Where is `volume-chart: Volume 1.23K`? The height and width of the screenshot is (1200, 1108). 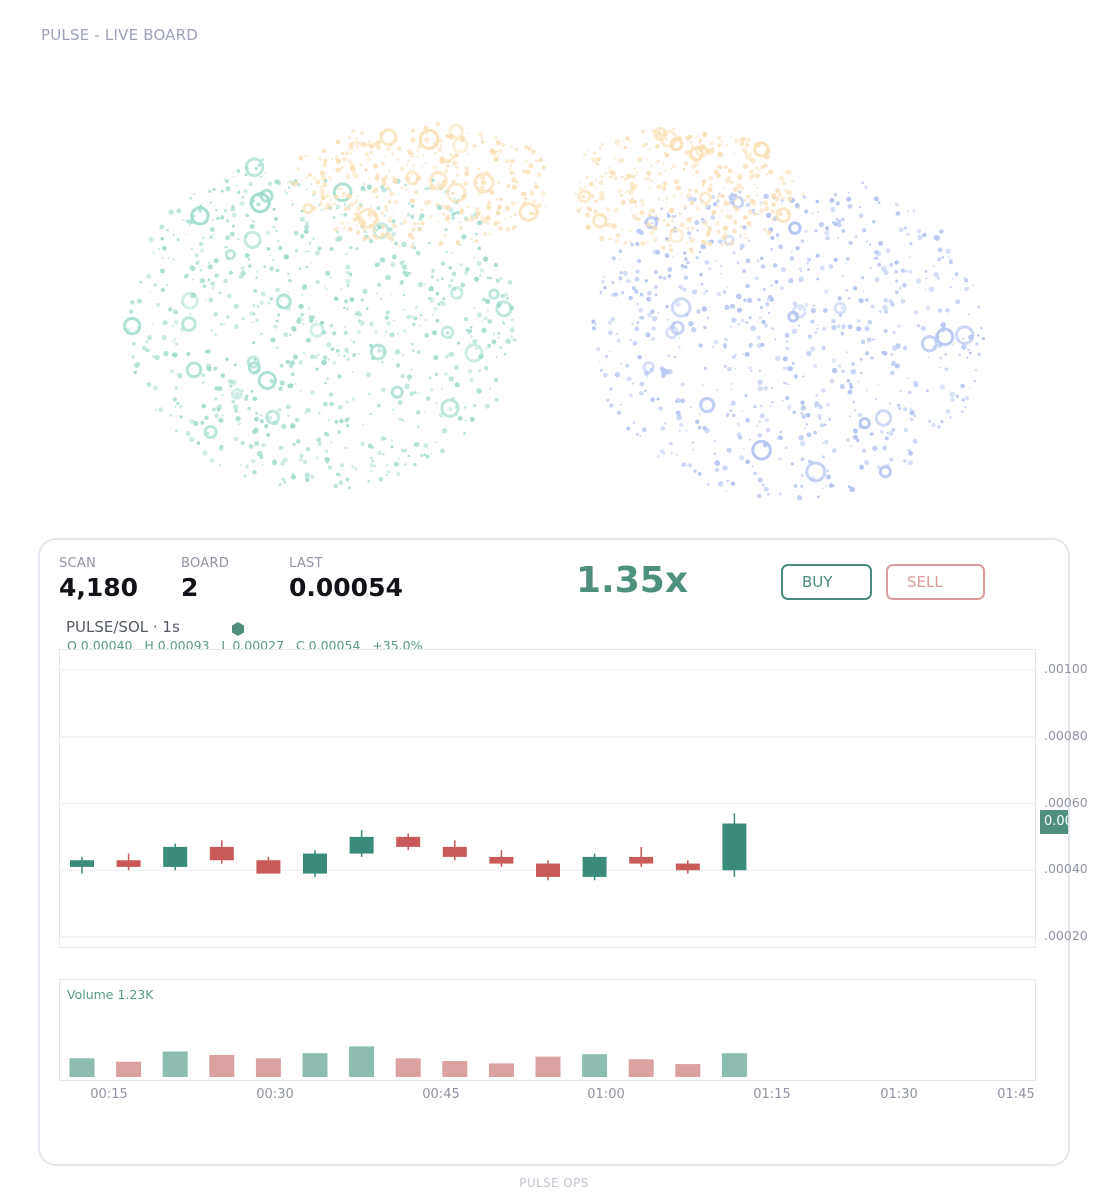
volume-chart: Volume 1.23K is located at coordinates (547, 1030).